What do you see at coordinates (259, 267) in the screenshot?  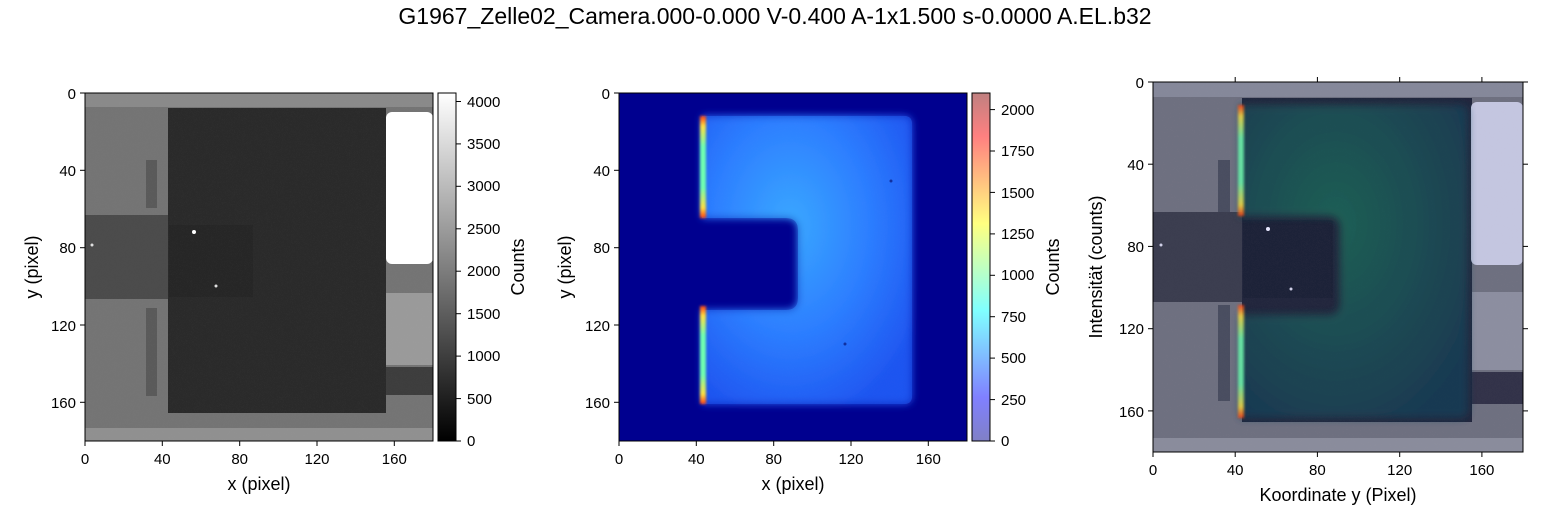 I see `raw-image-heatmap` at bounding box center [259, 267].